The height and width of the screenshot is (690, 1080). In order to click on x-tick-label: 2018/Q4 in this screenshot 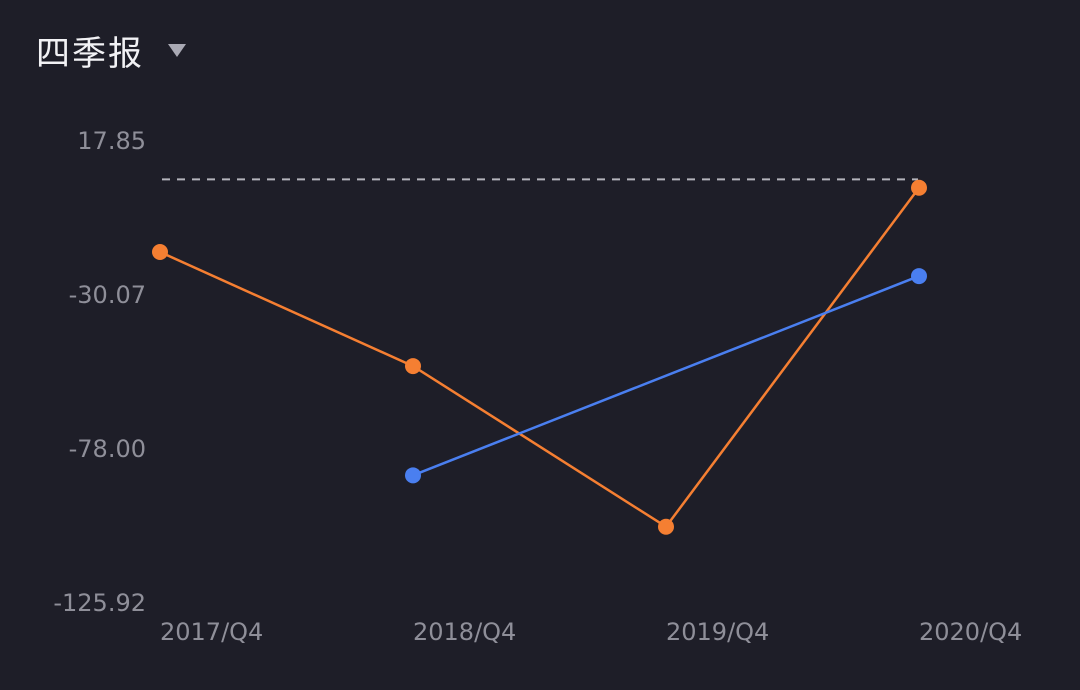, I will do `click(464, 632)`.